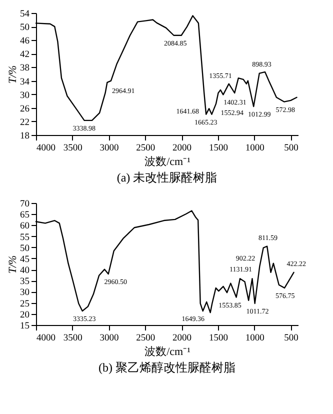 This screenshot has width=333, height=414. I want to click on text: (a) 未改性脲醛树脂, so click(167, 177).